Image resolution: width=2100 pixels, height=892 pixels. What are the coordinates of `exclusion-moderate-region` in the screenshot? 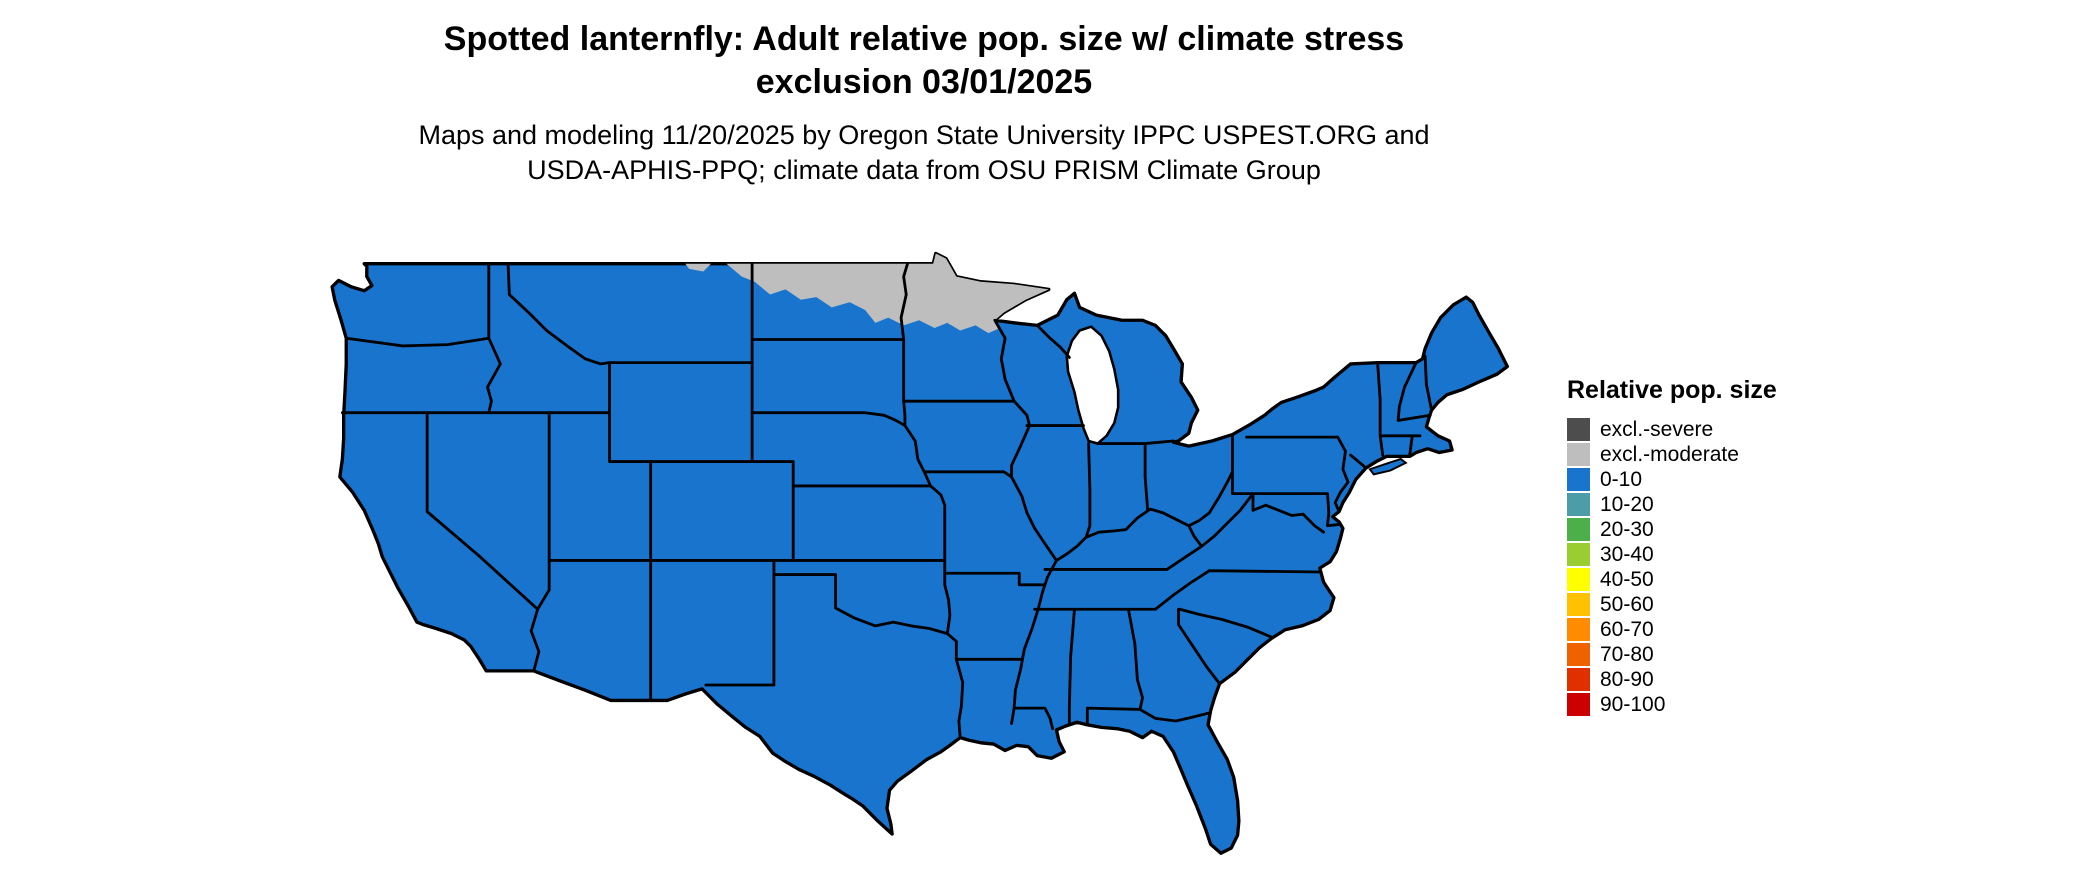 It's located at (887, 293).